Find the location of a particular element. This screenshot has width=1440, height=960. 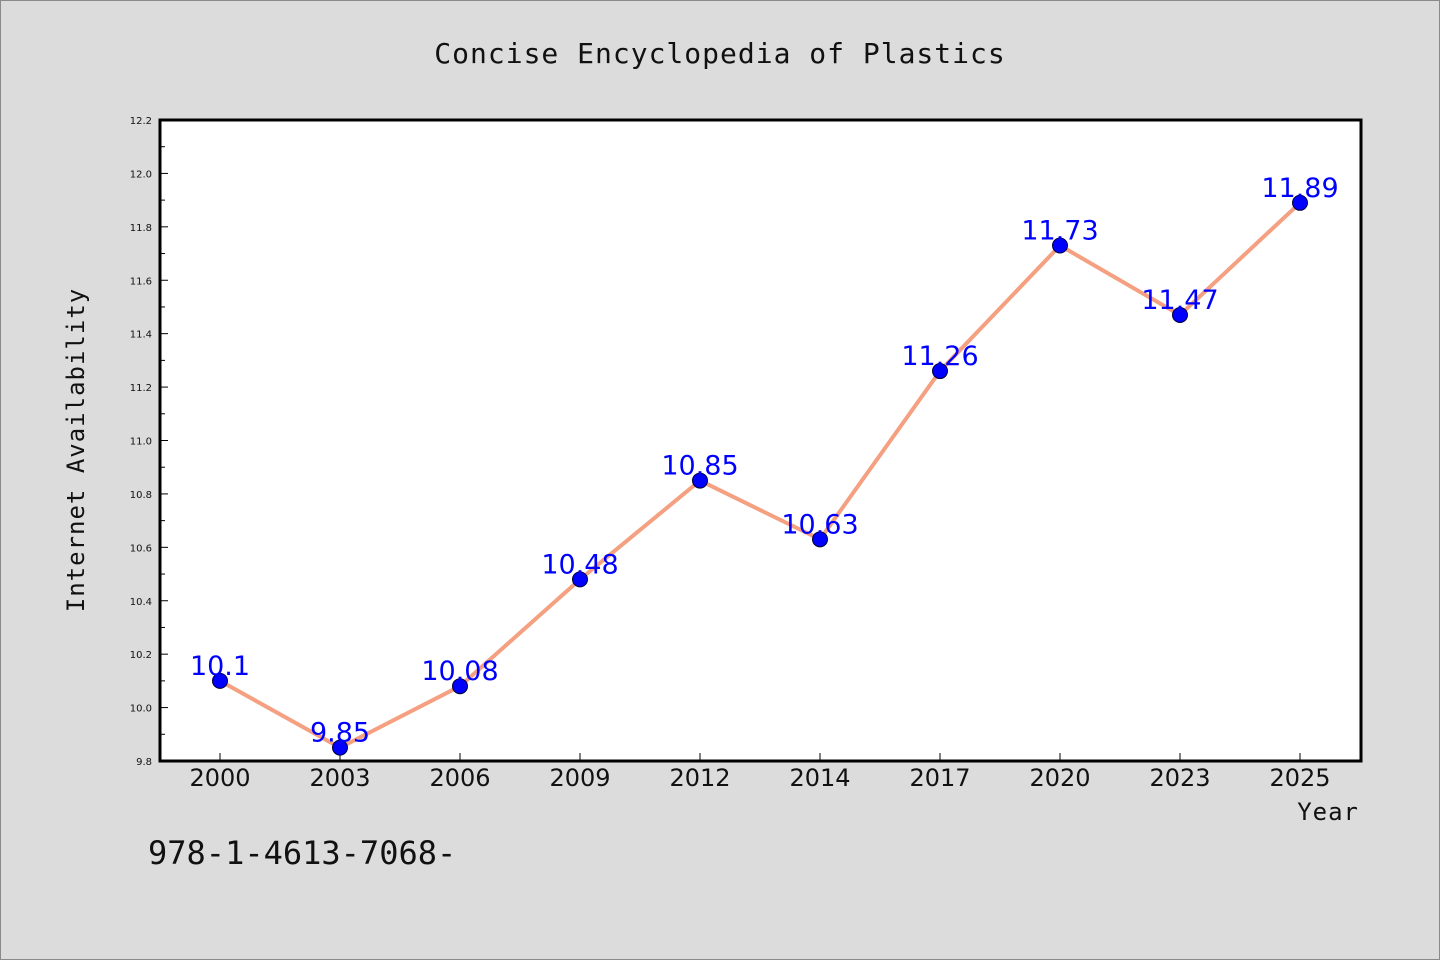

data-label: 10.1 is located at coordinates (220, 666).